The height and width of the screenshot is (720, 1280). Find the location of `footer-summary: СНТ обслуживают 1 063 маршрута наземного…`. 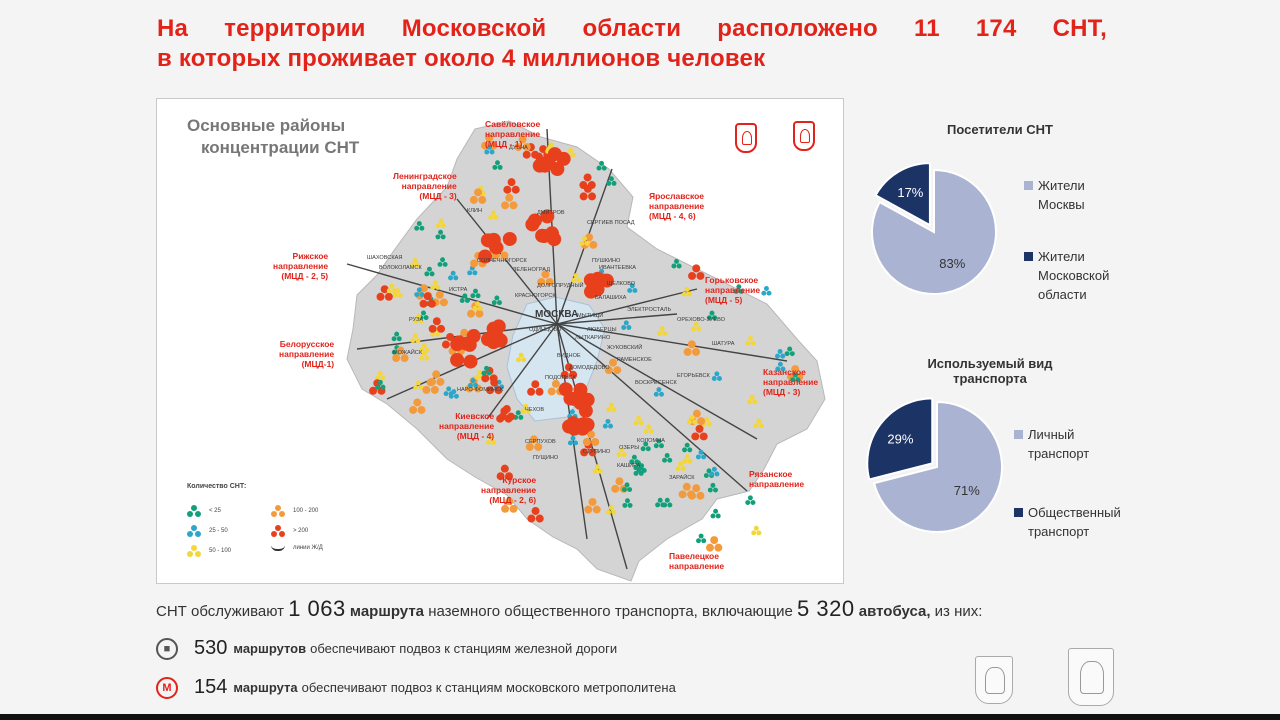

footer-summary: СНТ обслуживают 1 063 маршрута наземного… is located at coordinates (569, 608).